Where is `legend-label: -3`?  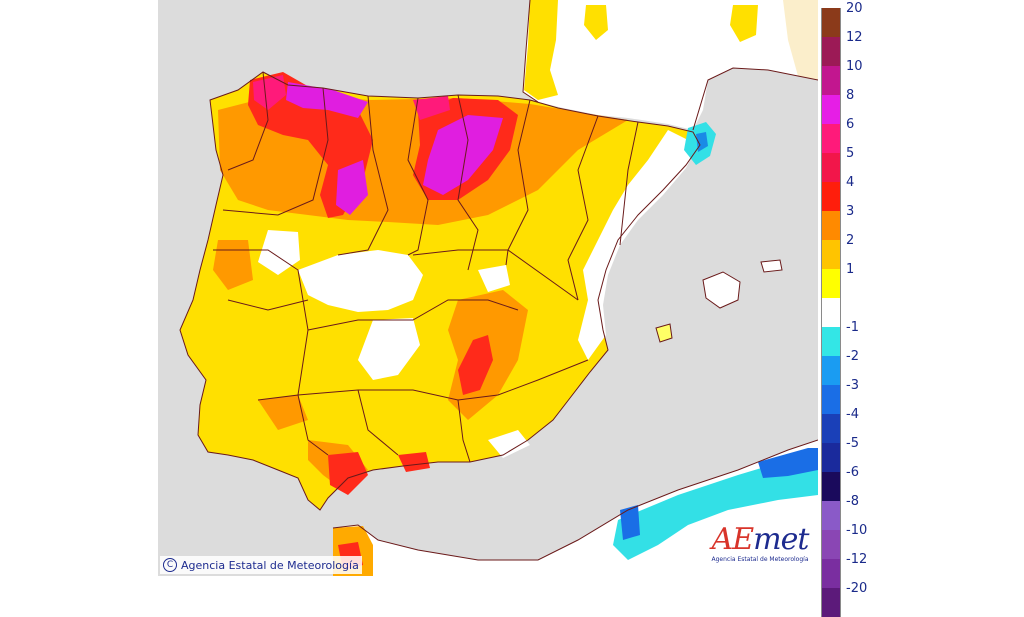 legend-label: -3 is located at coordinates (852, 385).